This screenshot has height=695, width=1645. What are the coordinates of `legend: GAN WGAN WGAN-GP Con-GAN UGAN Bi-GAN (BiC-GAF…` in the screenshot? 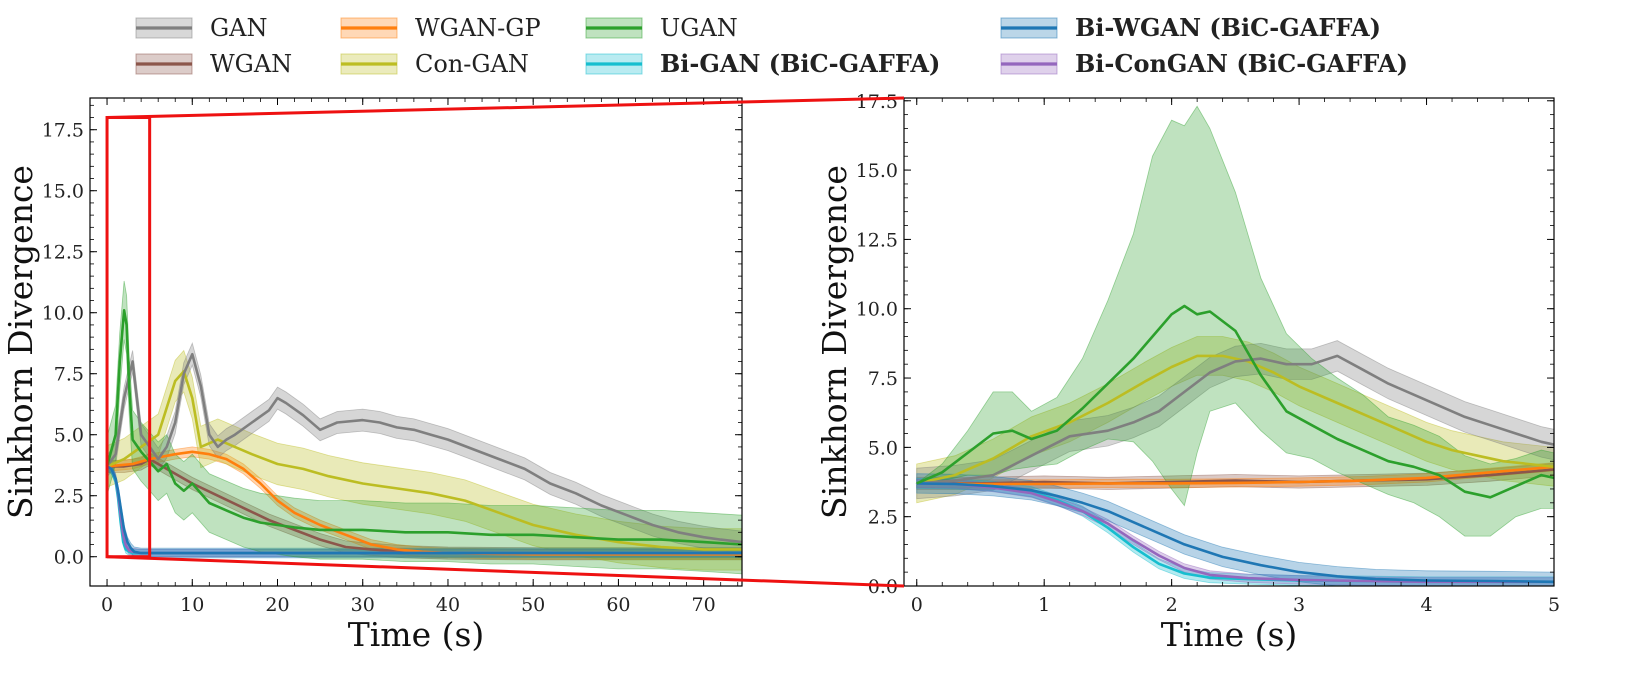 It's located at (771, 45).